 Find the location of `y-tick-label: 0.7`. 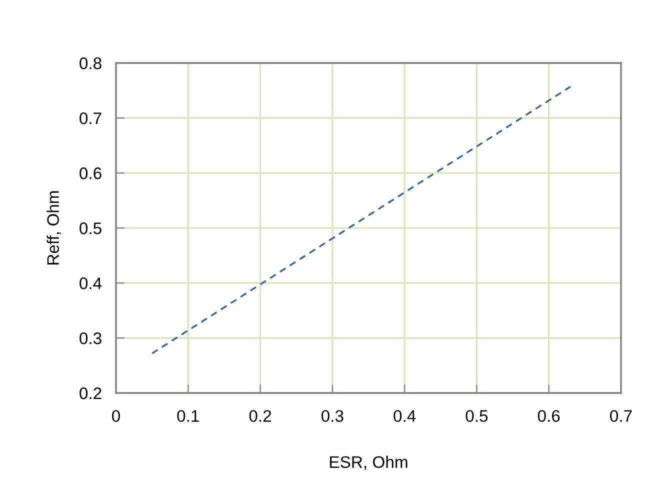

y-tick-label: 0.7 is located at coordinates (91, 118).